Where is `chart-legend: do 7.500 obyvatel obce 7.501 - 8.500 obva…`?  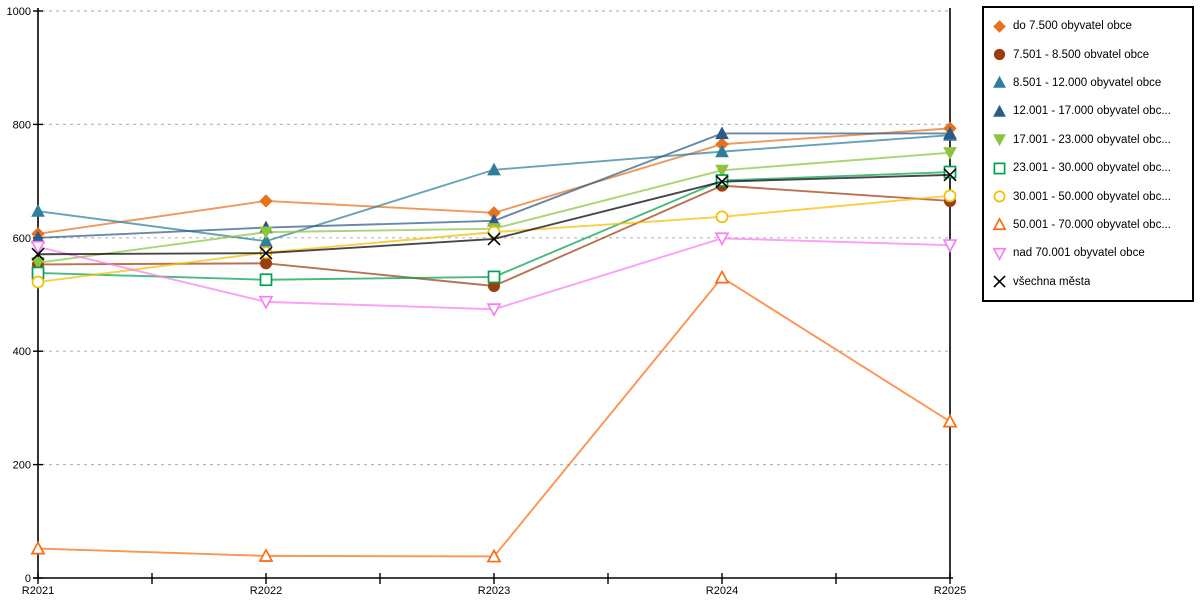 chart-legend: do 7.500 obyvatel obce 7.501 - 8.500 obva… is located at coordinates (1088, 154).